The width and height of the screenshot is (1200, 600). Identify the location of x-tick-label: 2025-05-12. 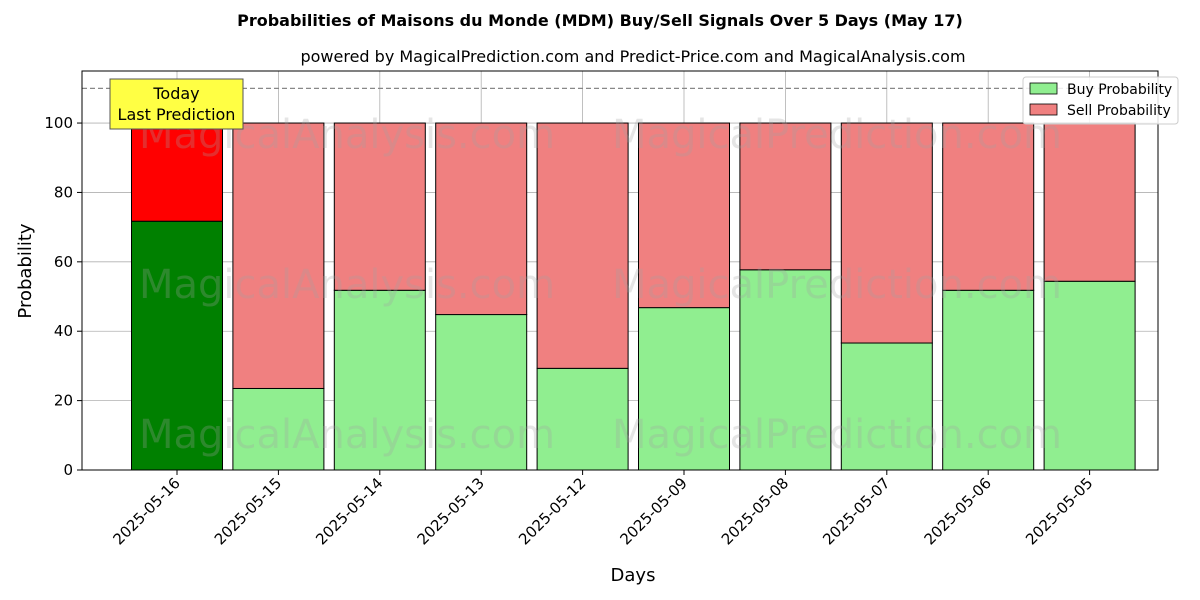
(552, 511).